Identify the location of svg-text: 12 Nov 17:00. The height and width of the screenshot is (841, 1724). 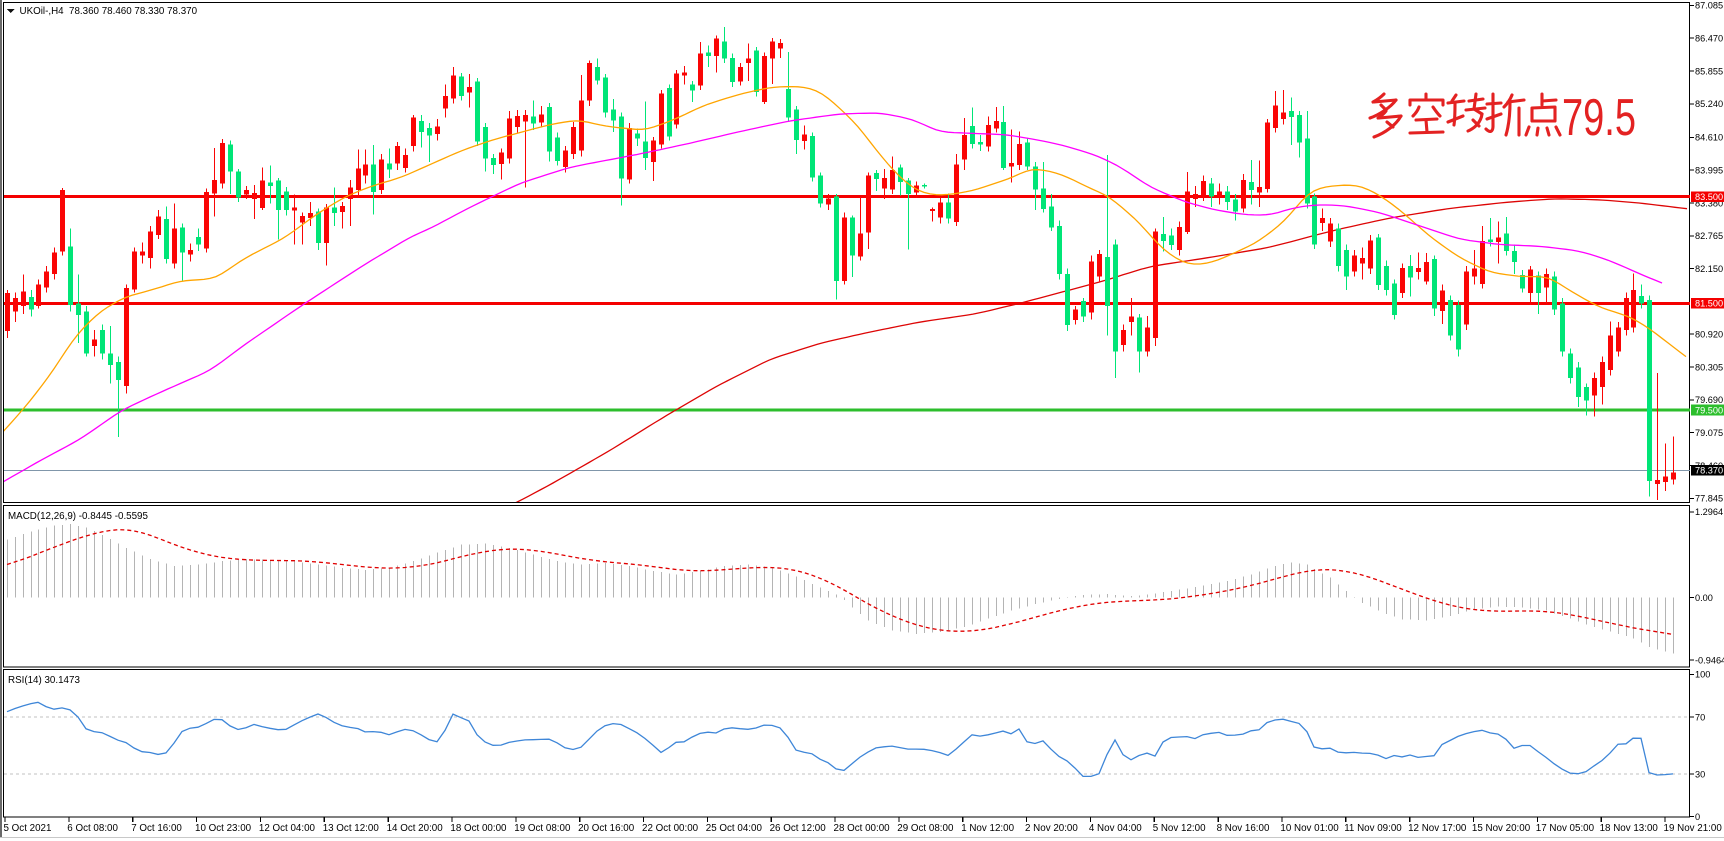
(1437, 828).